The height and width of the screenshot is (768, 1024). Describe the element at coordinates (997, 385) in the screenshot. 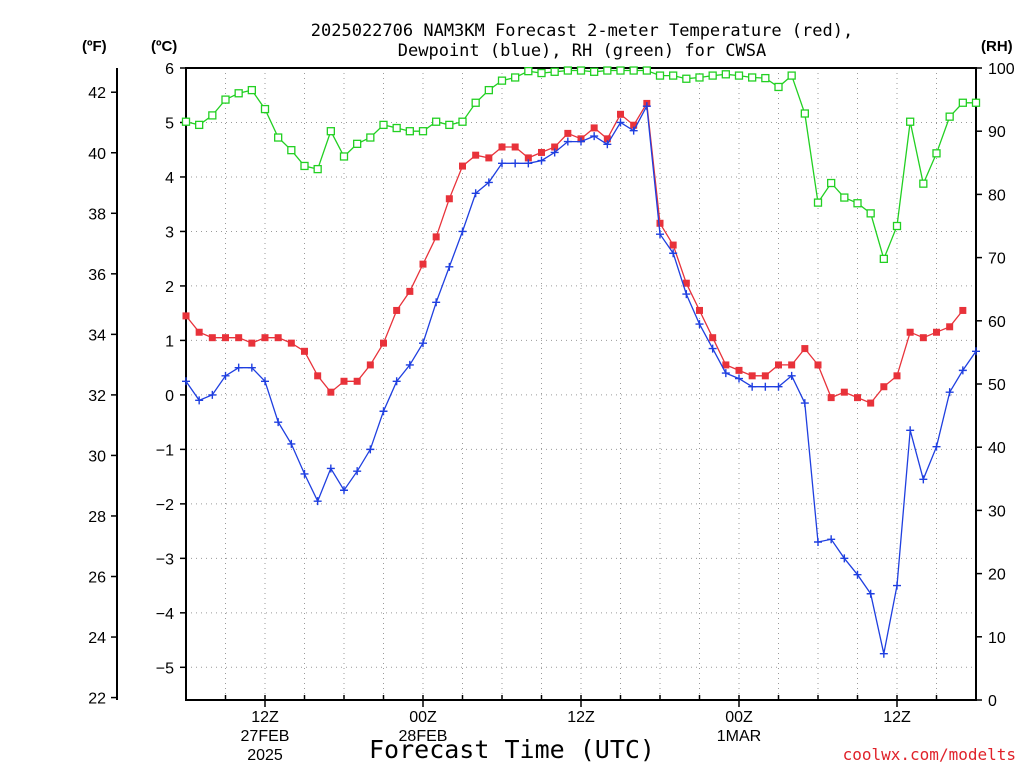

I see `rh-tick-label: 50` at that location.